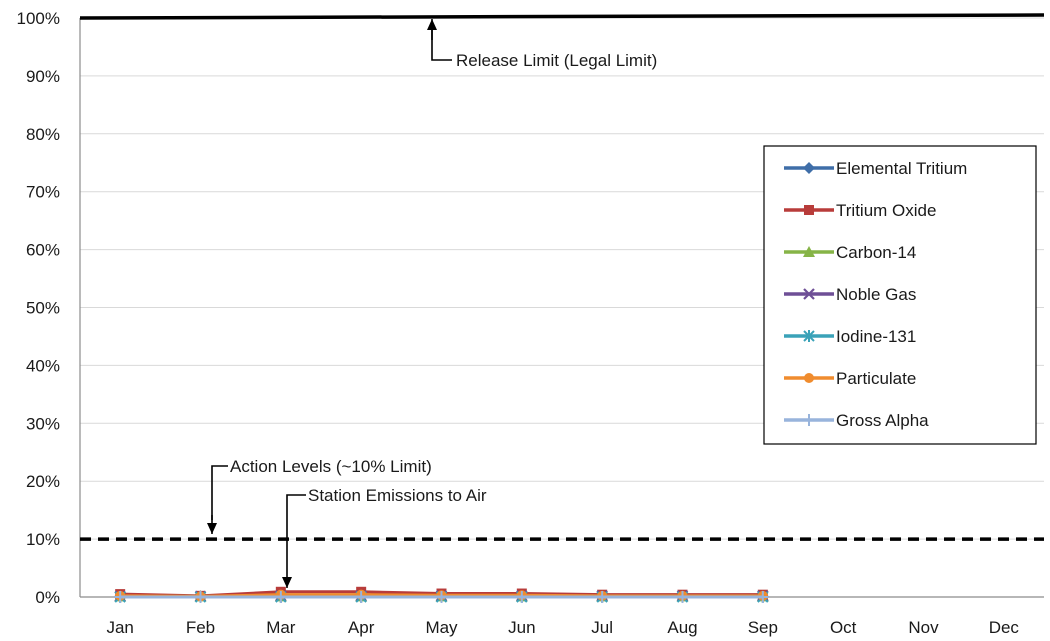 The image size is (1050, 641). I want to click on y-tick-label: 50%, so click(43, 308).